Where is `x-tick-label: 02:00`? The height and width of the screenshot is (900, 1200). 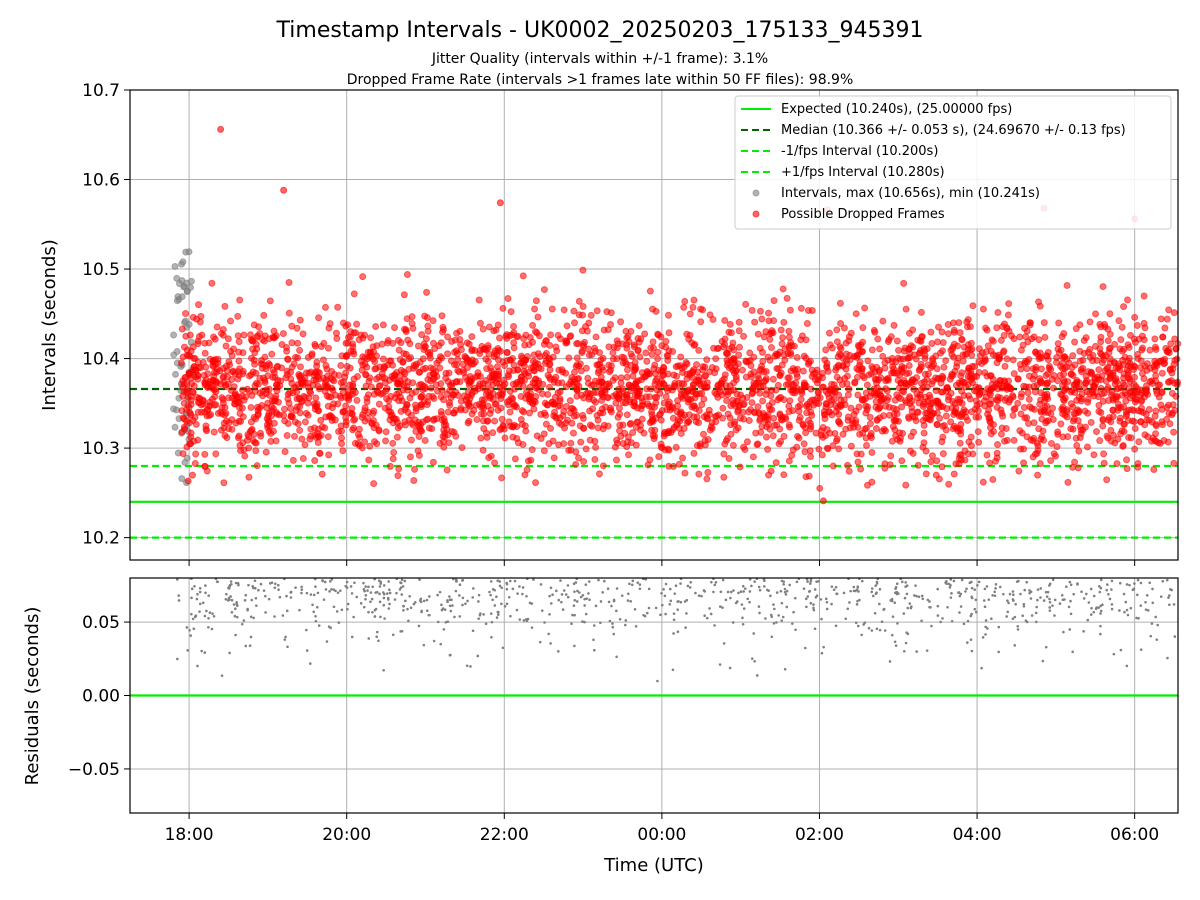
x-tick-label: 02:00 is located at coordinates (819, 835).